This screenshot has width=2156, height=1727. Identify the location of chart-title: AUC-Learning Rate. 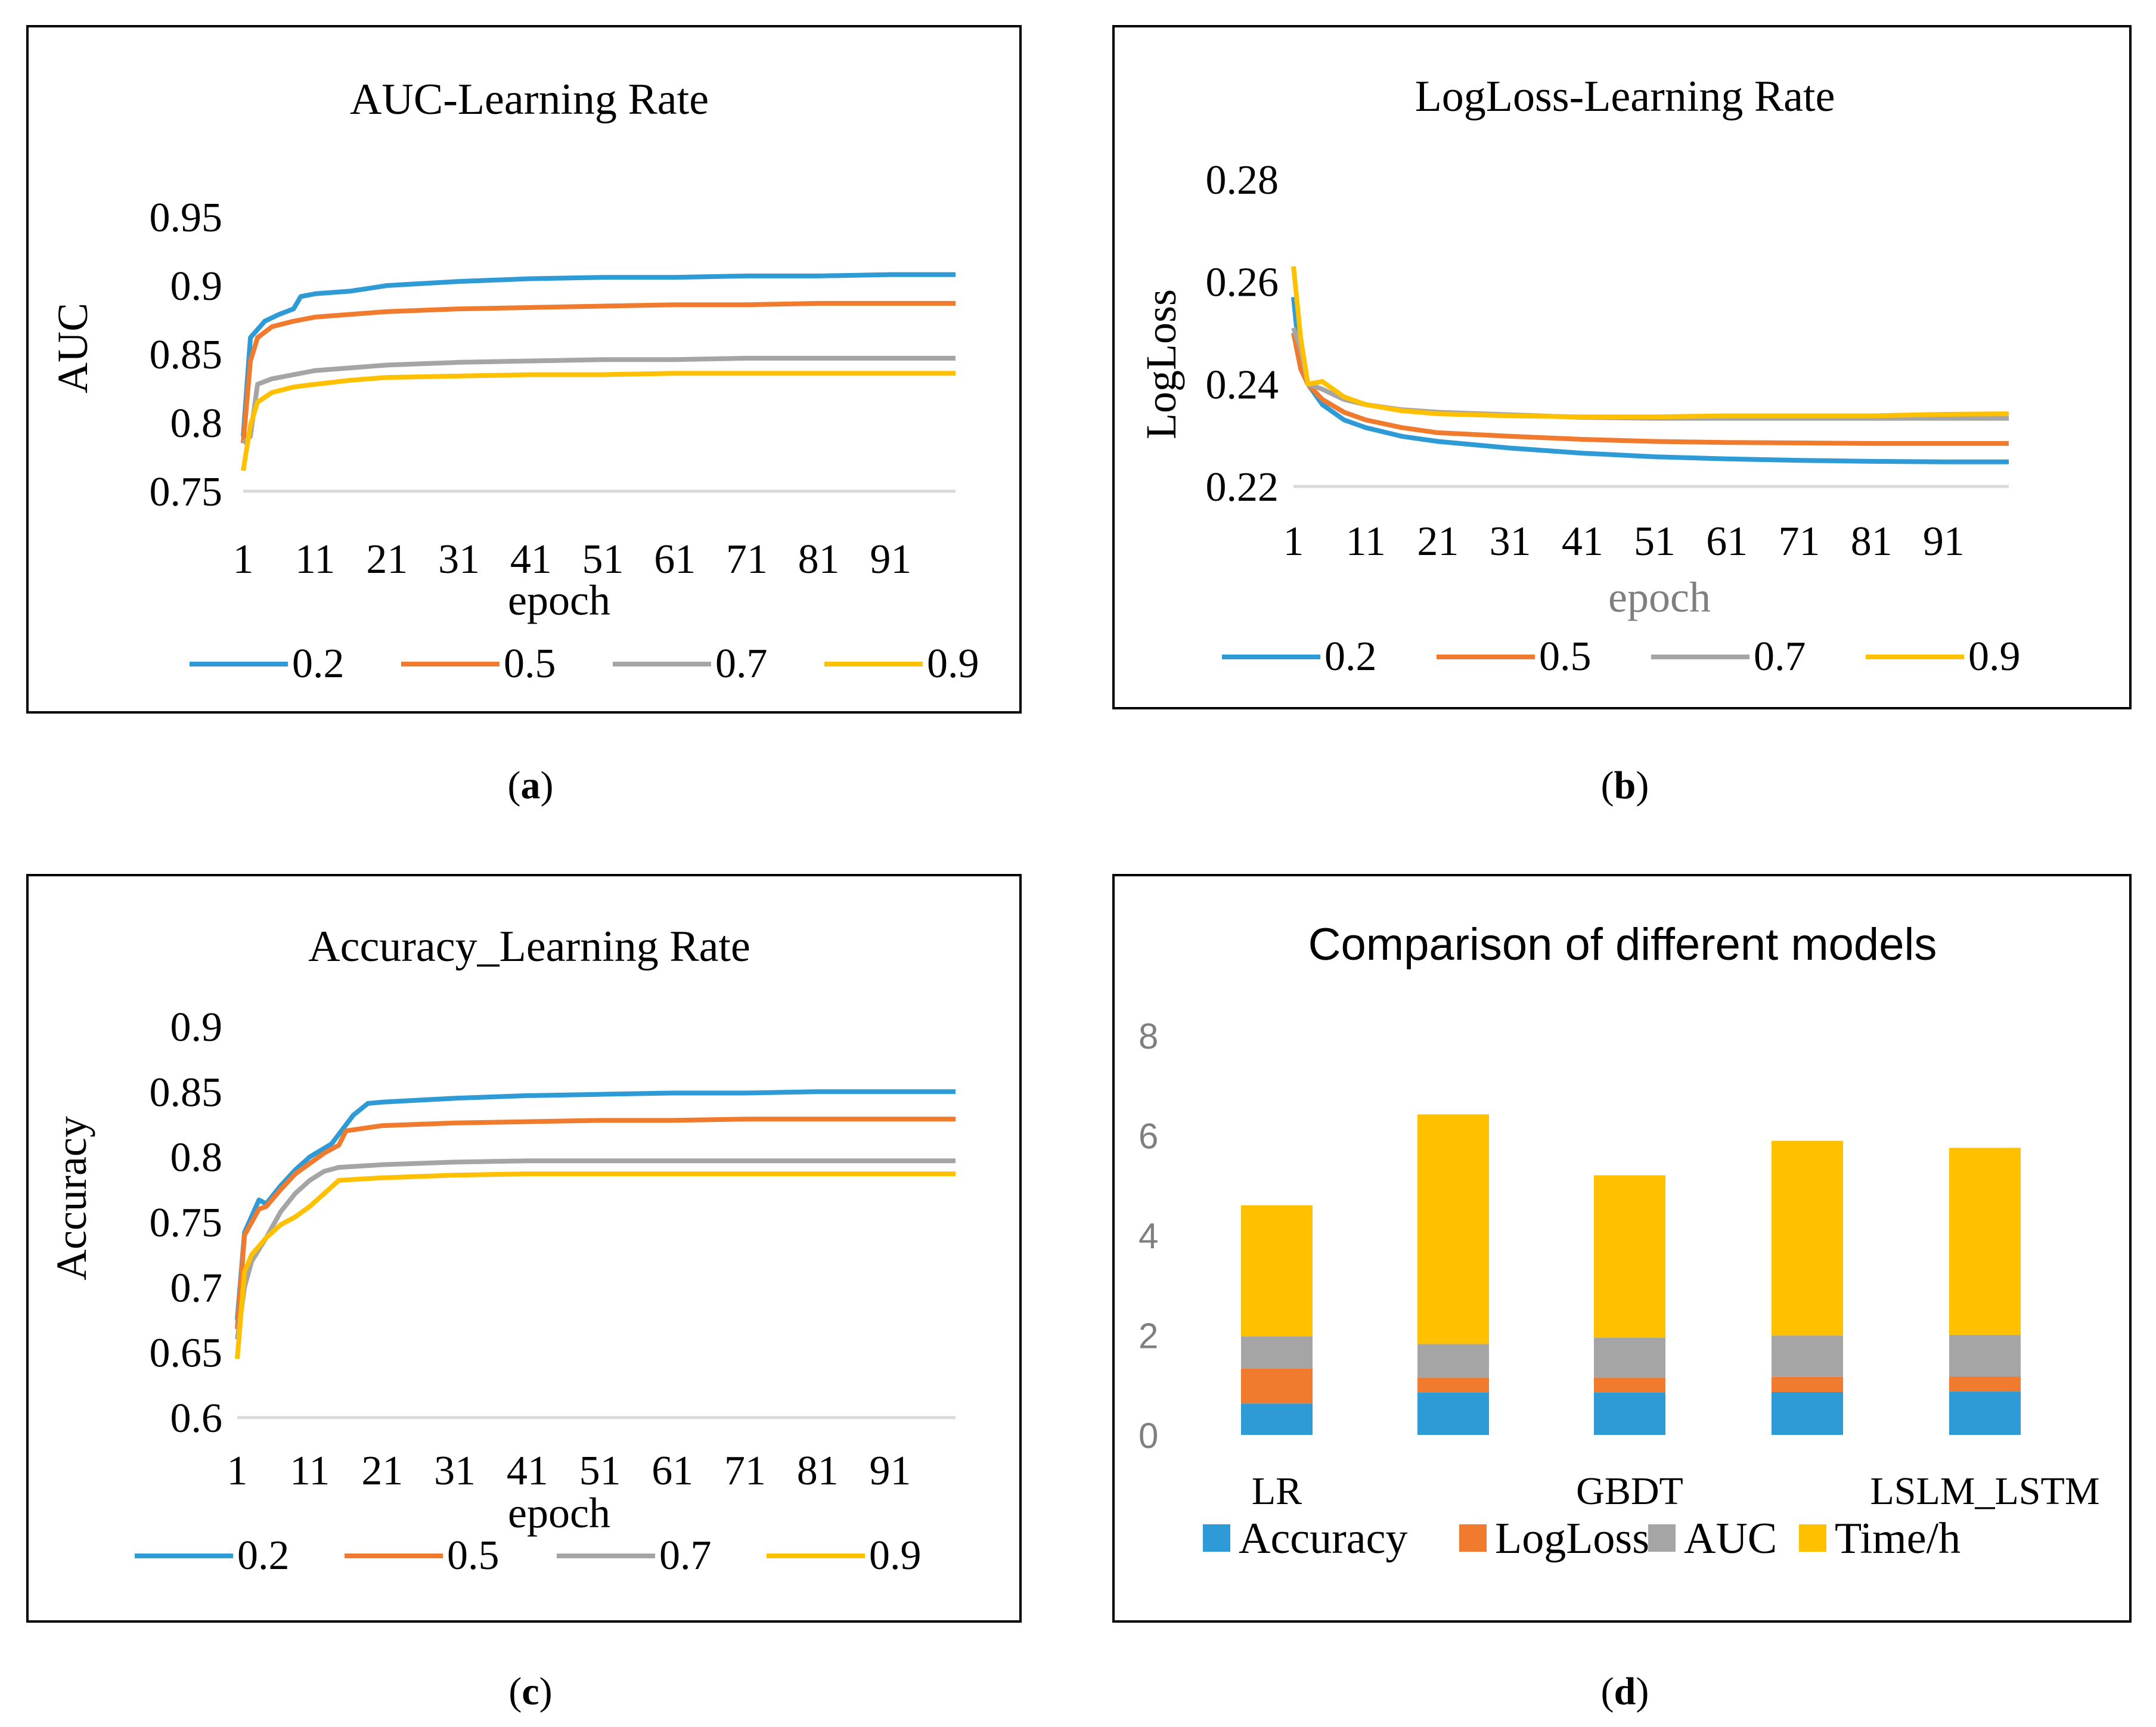
(529, 99).